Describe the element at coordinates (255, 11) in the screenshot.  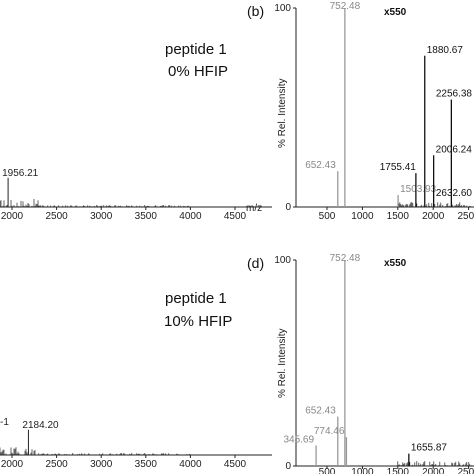
I see `panel-b-letter: (b)` at that location.